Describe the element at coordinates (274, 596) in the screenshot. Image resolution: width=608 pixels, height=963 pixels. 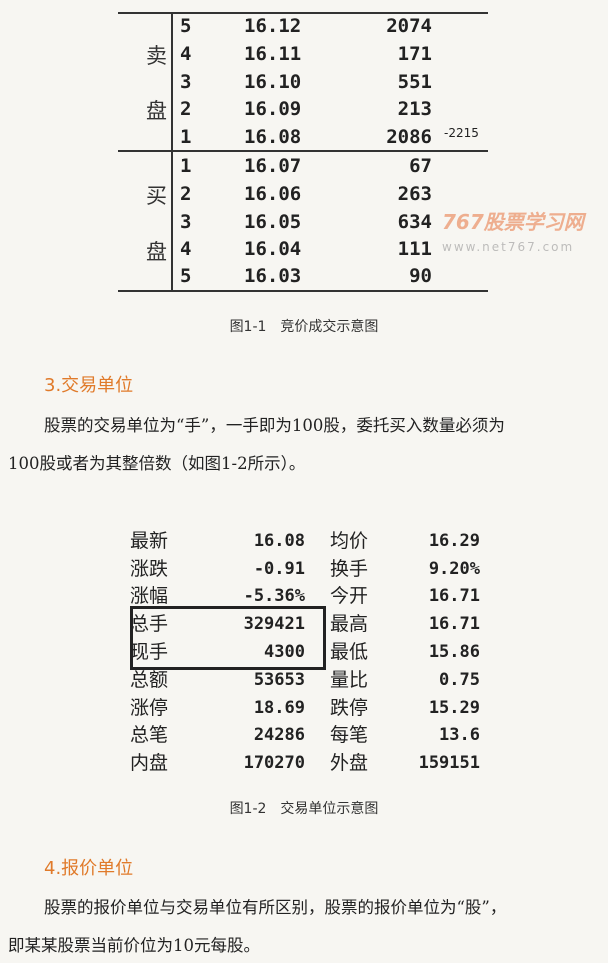
I see `value: -5.36%` at that location.